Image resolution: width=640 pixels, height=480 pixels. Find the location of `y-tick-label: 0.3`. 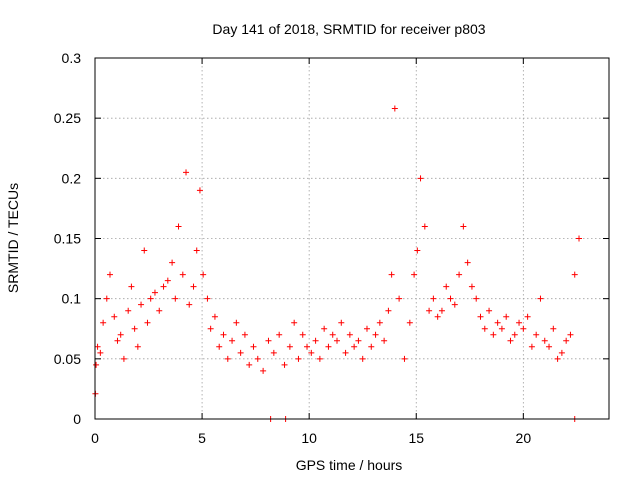

y-tick-label: 0.3 is located at coordinates (72, 58).